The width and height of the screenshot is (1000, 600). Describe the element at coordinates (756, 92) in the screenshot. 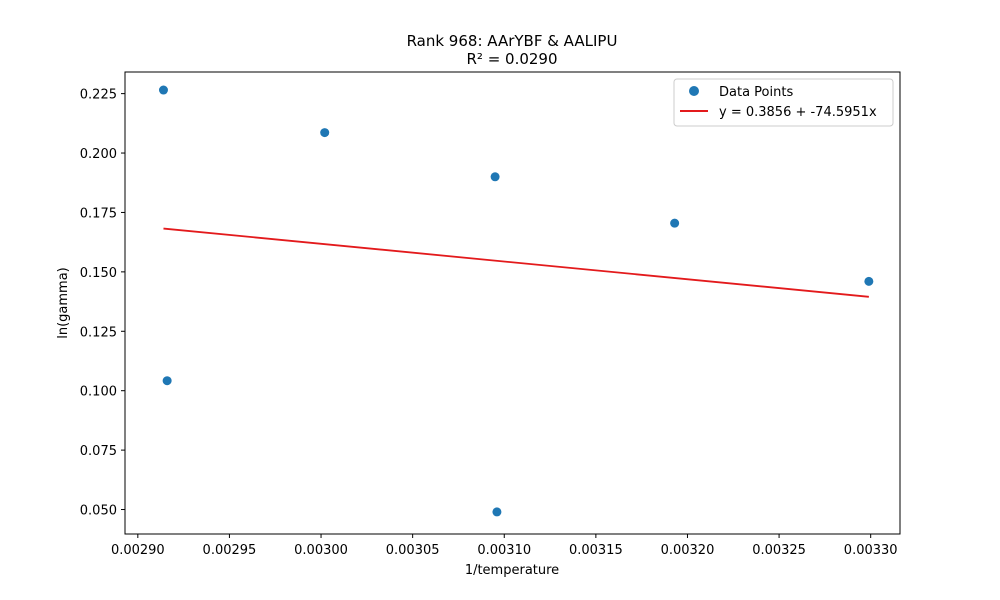

I see `legend-label-data-points: Data Points` at that location.